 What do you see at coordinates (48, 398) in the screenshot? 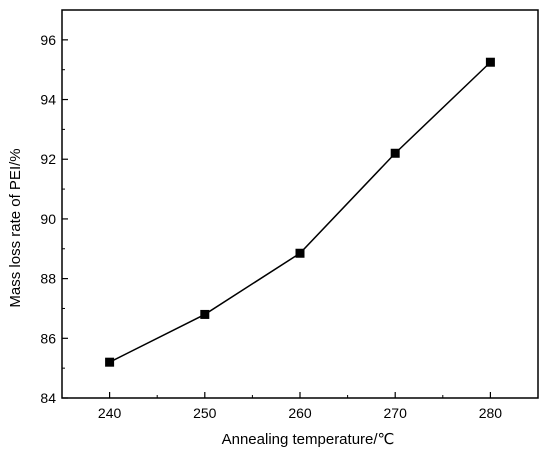
I see `y-tick-label: 84` at bounding box center [48, 398].